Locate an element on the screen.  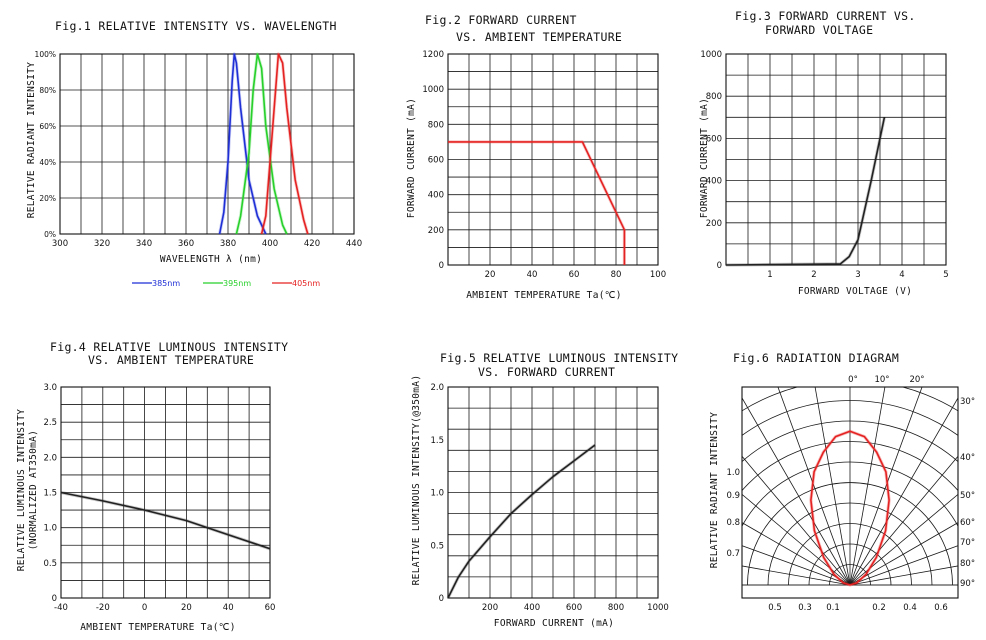
fig3-y-tick: 800 is located at coordinates (714, 97).